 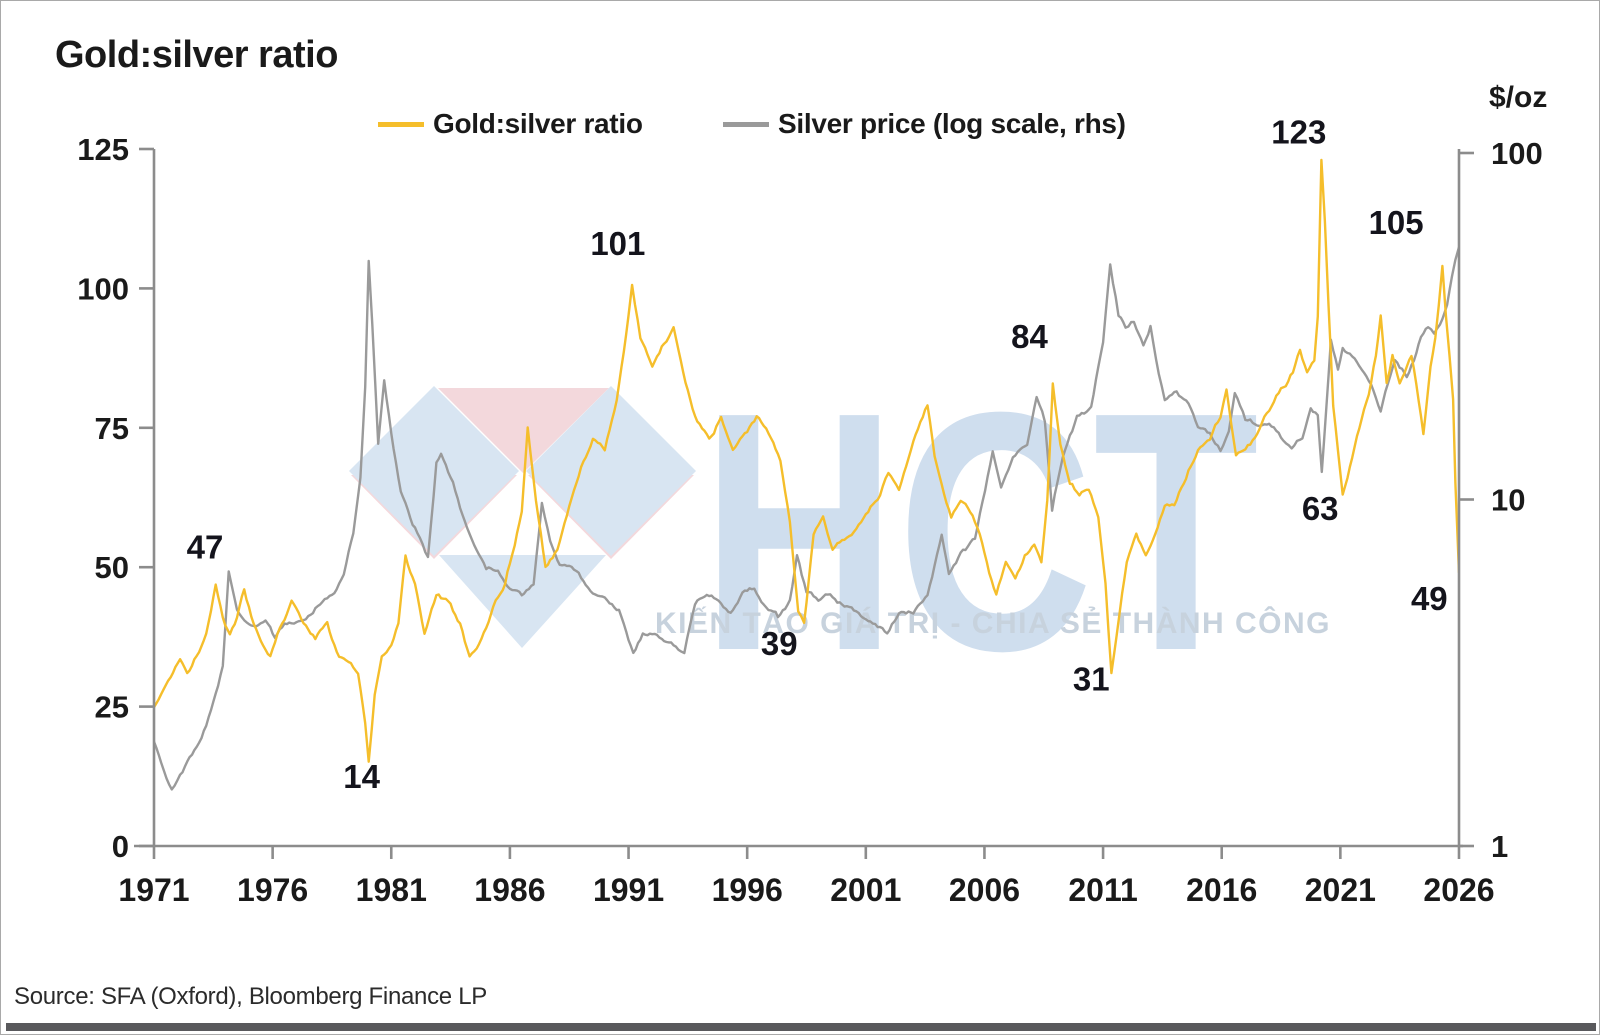 What do you see at coordinates (1518, 97) in the screenshot?
I see `right-axis-unit-label: $/oz` at bounding box center [1518, 97].